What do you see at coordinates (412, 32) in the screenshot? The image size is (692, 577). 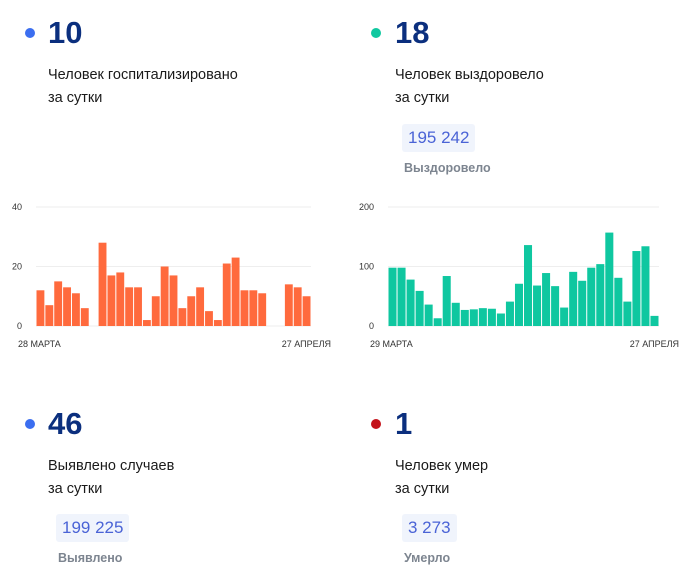 I see `recovered-count: 18` at bounding box center [412, 32].